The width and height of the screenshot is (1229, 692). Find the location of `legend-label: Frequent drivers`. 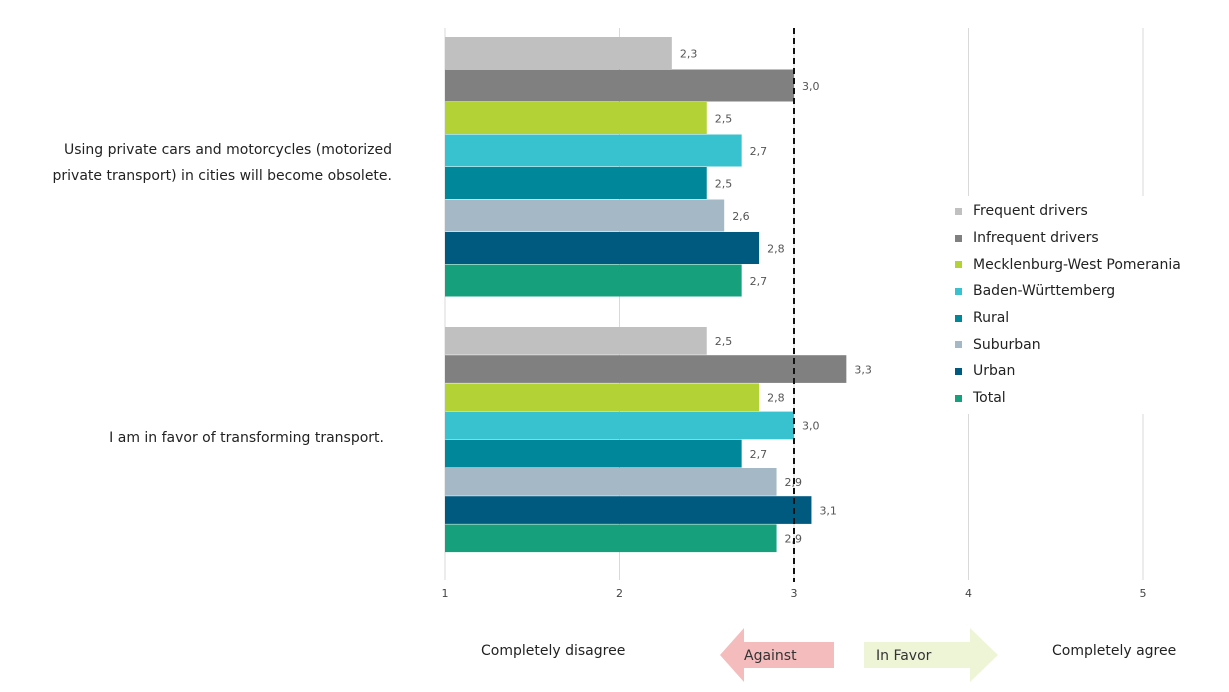

legend-label: Frequent drivers is located at coordinates (1030, 211).